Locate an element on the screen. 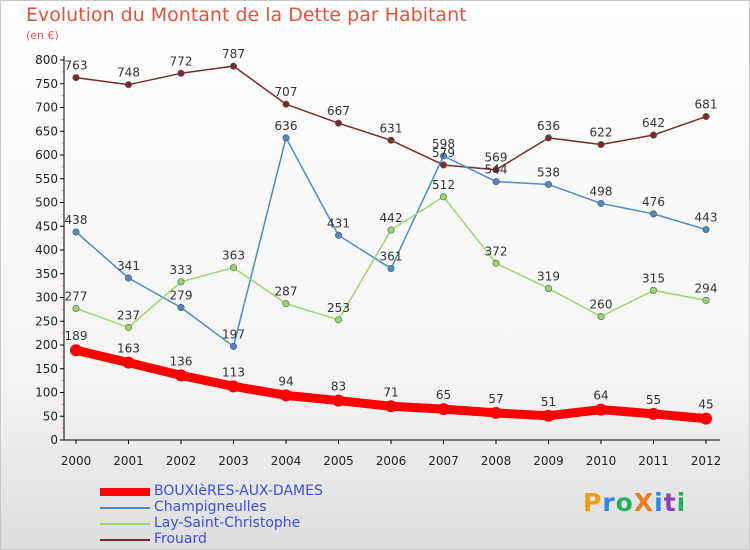  data-label: 707 is located at coordinates (286, 92).